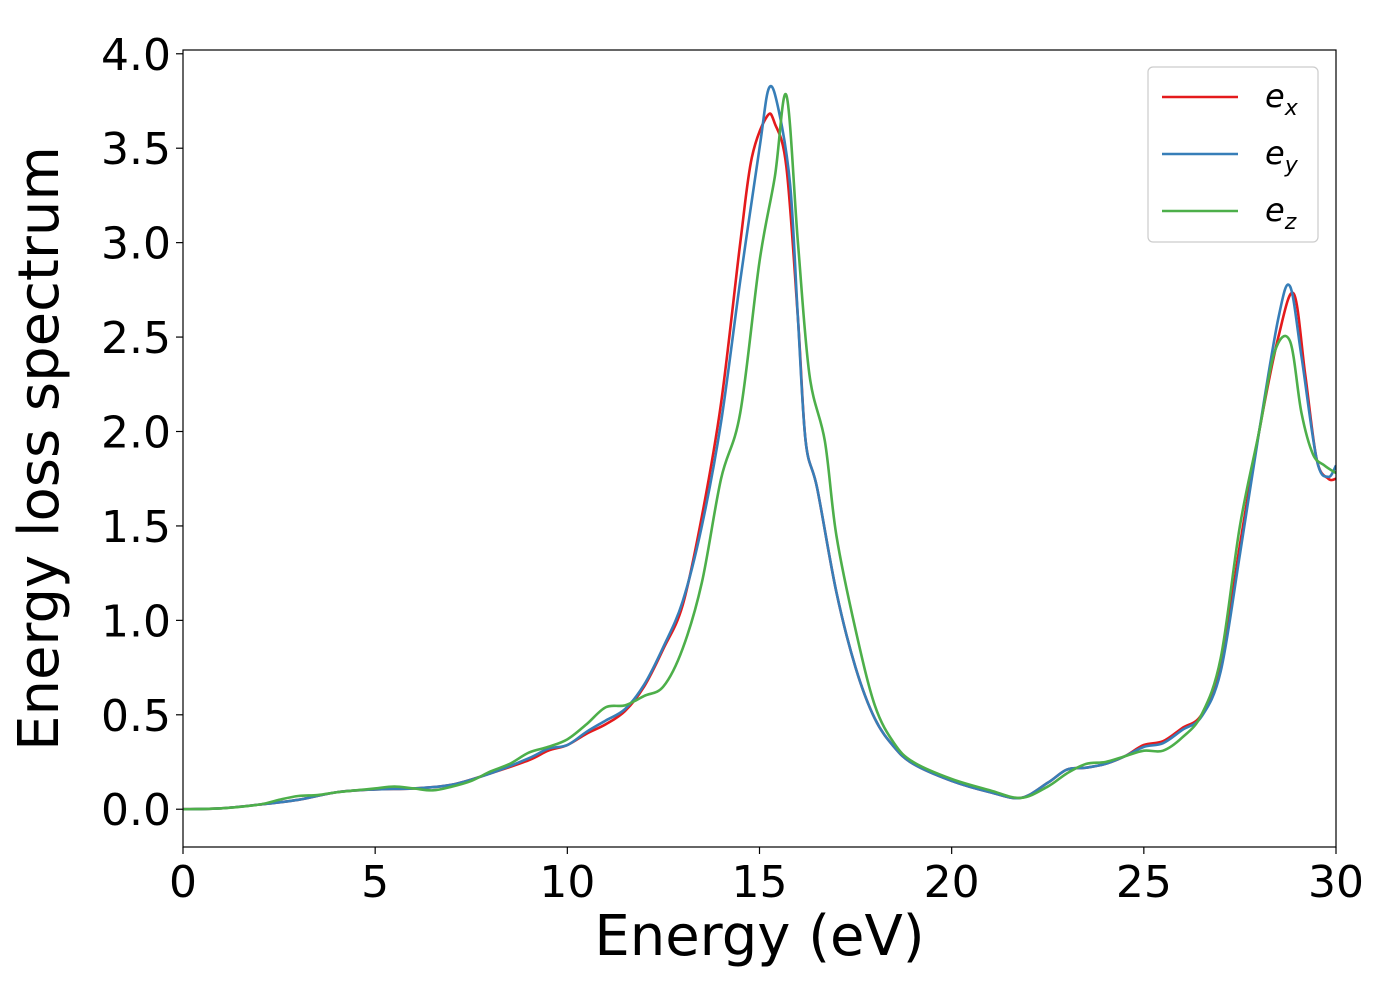 Image resolution: width=1400 pixels, height=1000 pixels. I want to click on legend: ex ey ez, so click(1233, 154).